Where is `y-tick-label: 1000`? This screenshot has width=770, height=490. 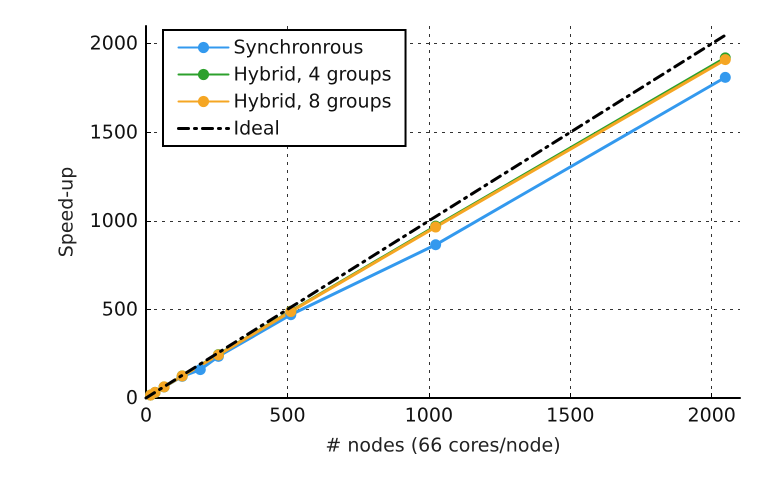 y-tick-label: 1000 is located at coordinates (114, 221).